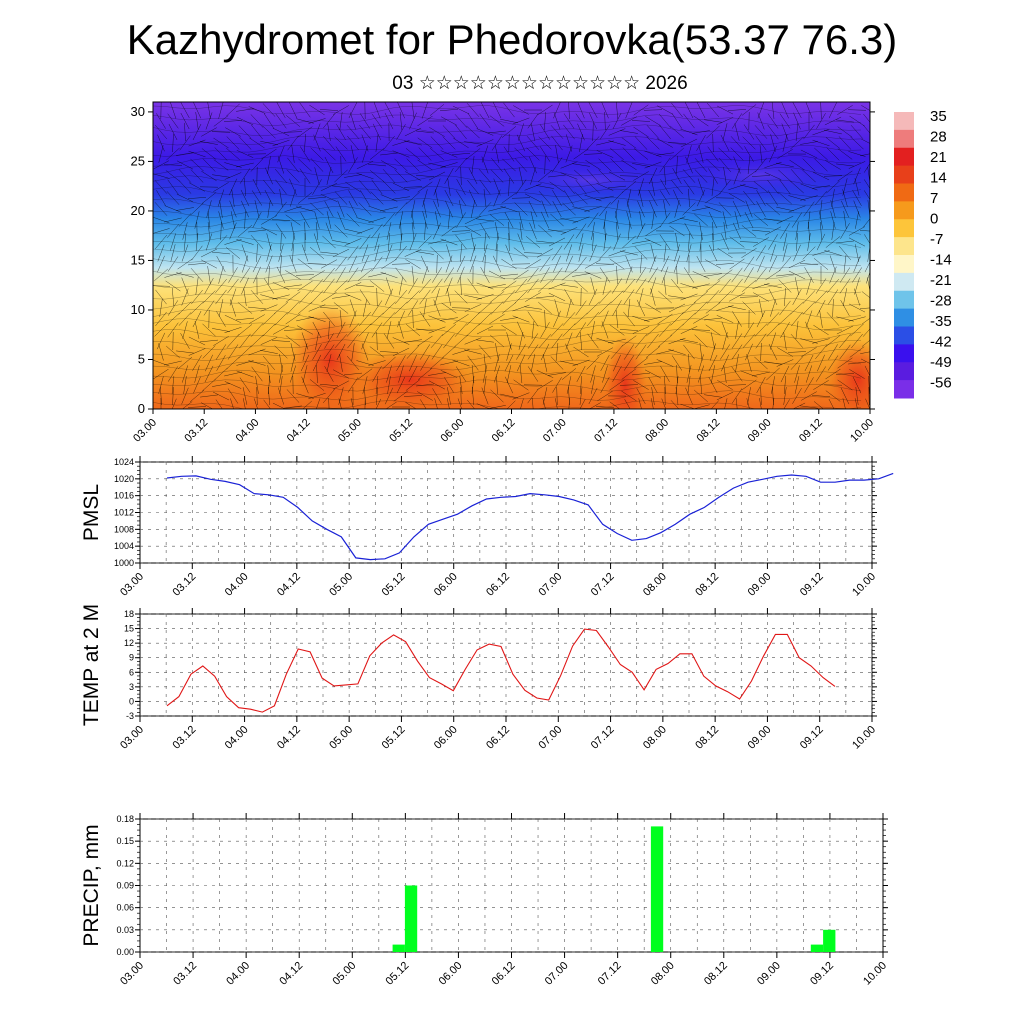 The height and width of the screenshot is (1024, 1024). I want to click on pmsl-y-tick-label: 1012, so click(124, 513).